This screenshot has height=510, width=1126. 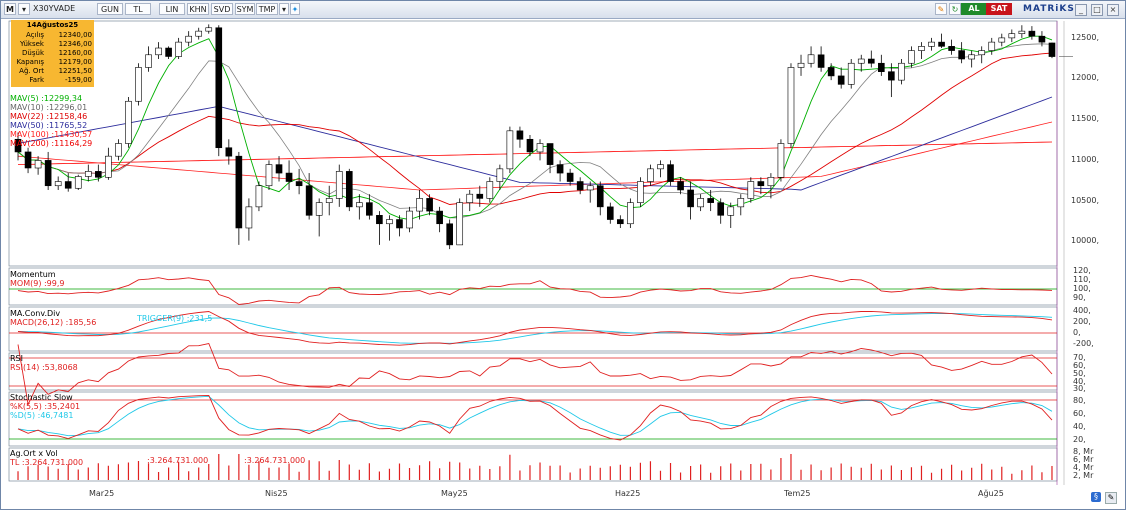 What do you see at coordinates (991, 493) in the screenshot?
I see `month-label: Ağu25` at bounding box center [991, 493].